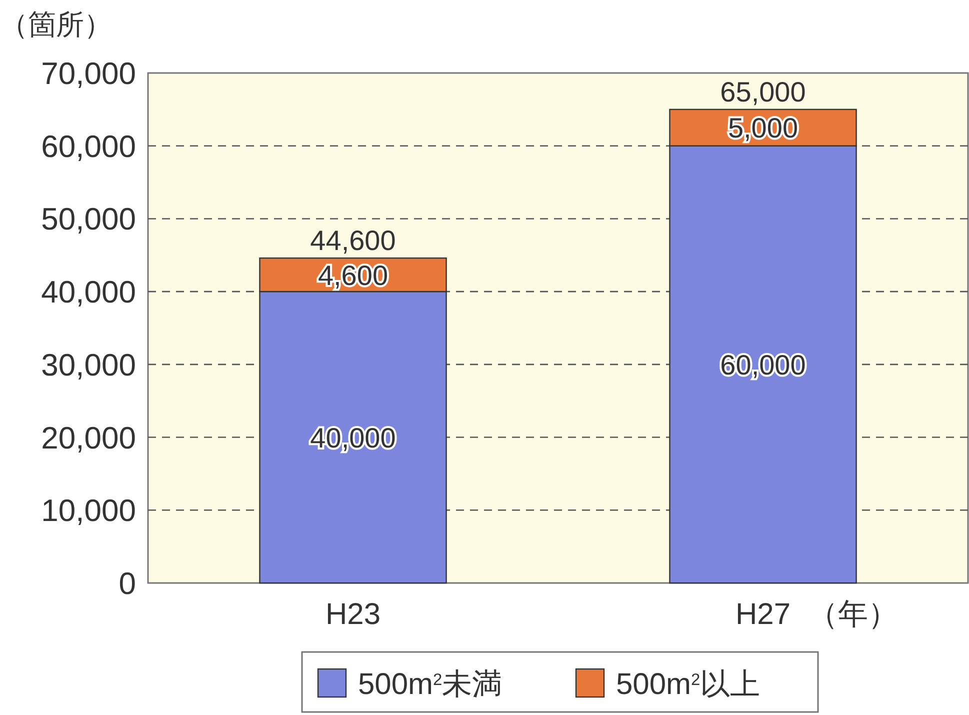  Describe the element at coordinates (763, 128) in the screenshot. I see `data-label: 5,000` at that location.